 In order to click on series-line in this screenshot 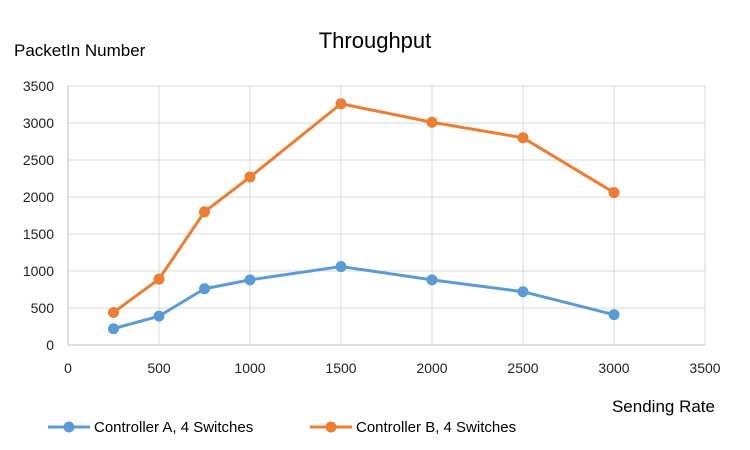, I will do `click(364, 298)`.